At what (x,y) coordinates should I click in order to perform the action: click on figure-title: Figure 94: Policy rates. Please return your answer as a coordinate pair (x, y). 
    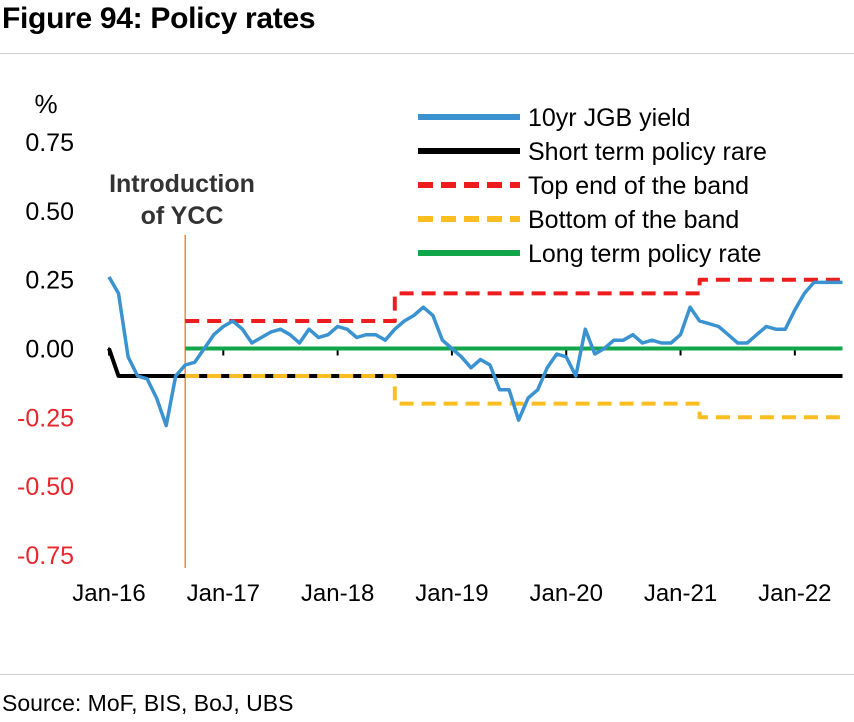
    Looking at the image, I should click on (159, 18).